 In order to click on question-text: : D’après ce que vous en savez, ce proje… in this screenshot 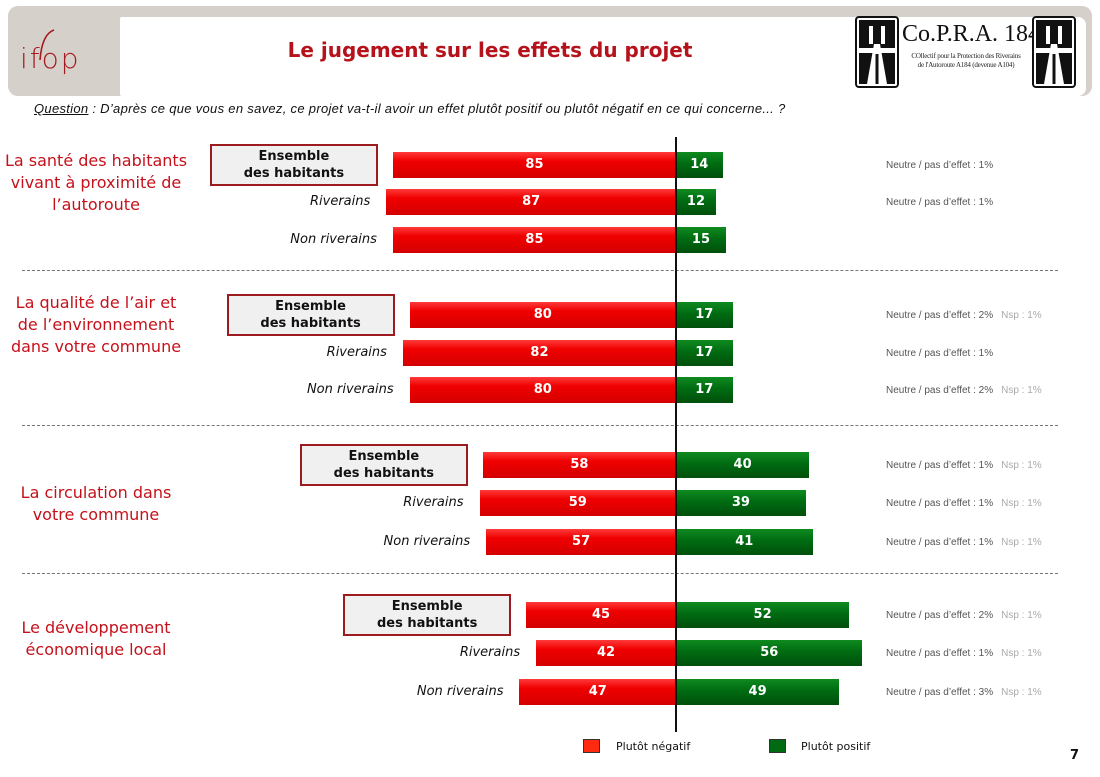, I will do `click(437, 108)`.